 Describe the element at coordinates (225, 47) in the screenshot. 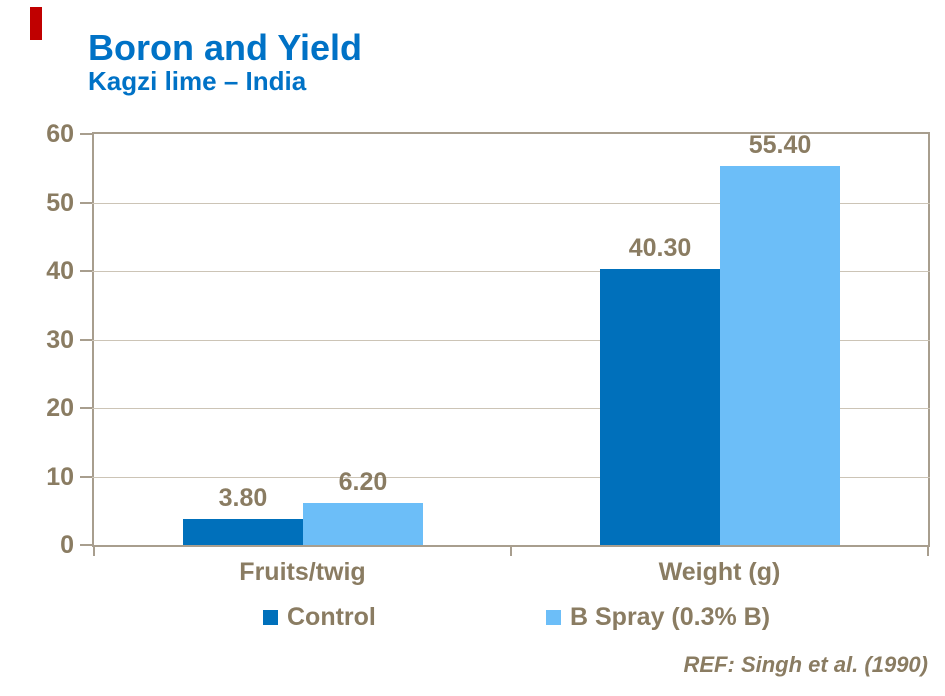

I see `chart-title: Boron and Yield` at that location.